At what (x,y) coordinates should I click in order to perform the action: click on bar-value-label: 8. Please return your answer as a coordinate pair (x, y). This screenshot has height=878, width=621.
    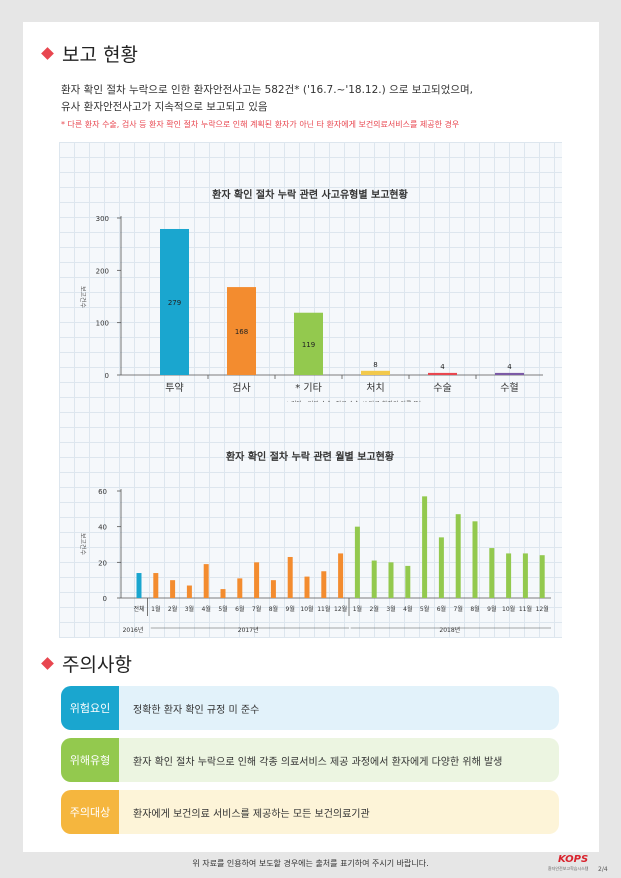
    Looking at the image, I should click on (375, 365).